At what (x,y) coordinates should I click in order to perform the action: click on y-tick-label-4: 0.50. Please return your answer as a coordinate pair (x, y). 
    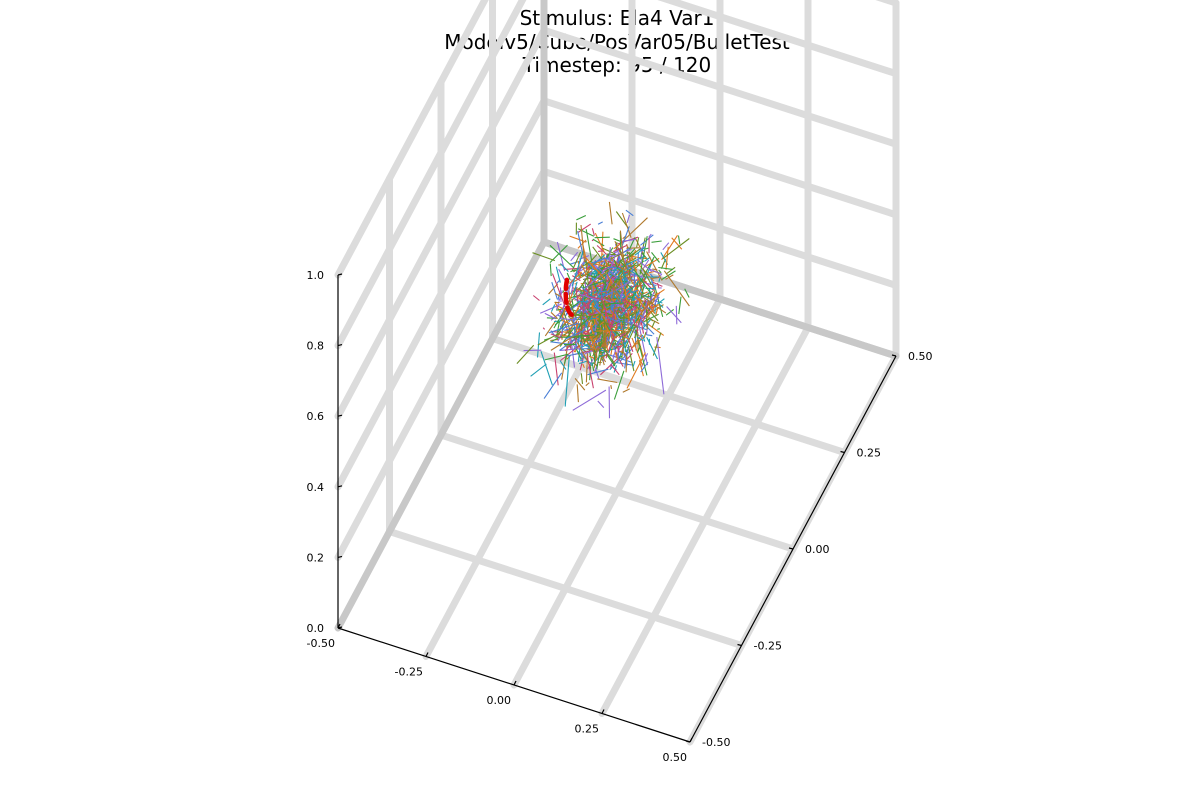
    Looking at the image, I should click on (920, 356).